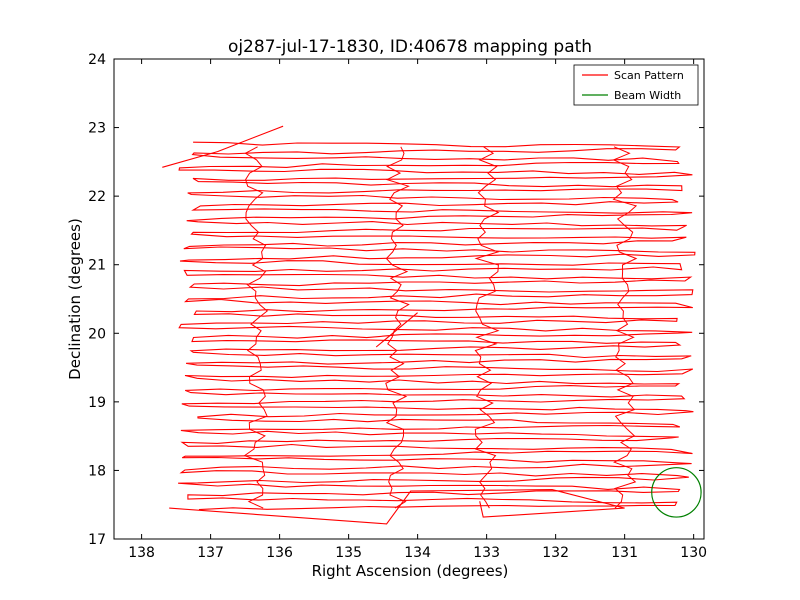  I want to click on x-tick-label: 133, so click(486, 553).